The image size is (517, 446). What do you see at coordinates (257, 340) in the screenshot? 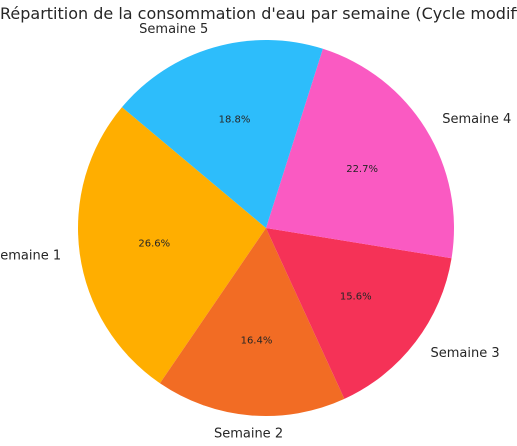
I see `pie-slice-2-percent: 16.4%` at bounding box center [257, 340].